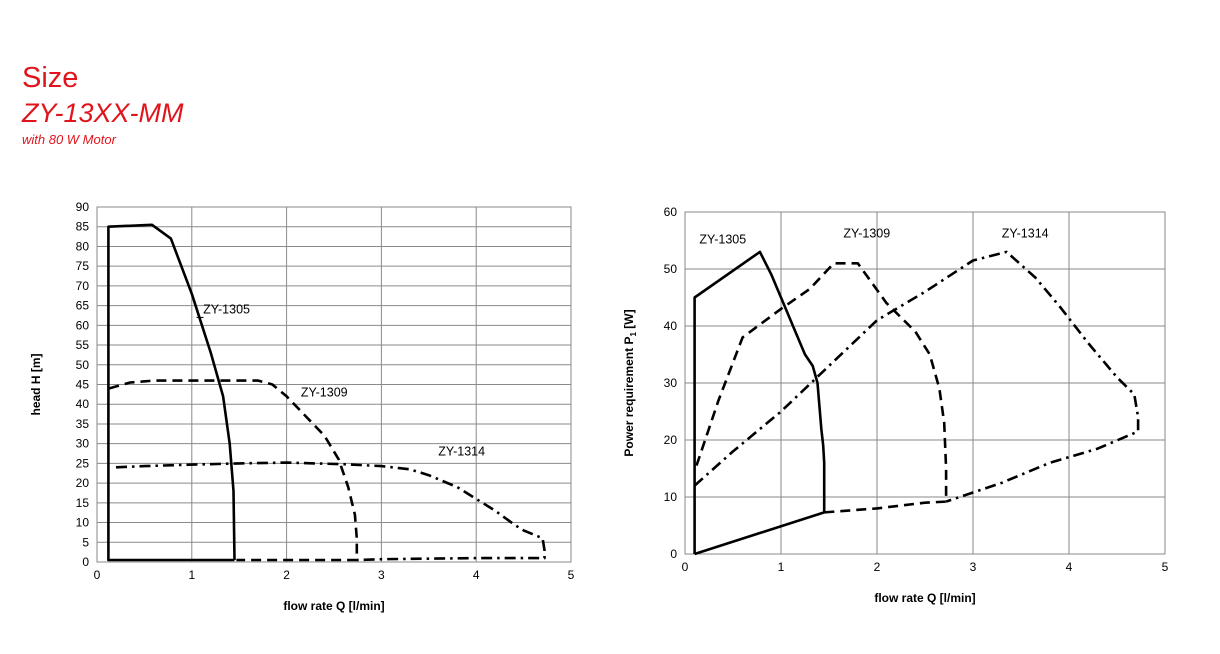  I want to click on y-tick-label: 25, so click(83, 463).